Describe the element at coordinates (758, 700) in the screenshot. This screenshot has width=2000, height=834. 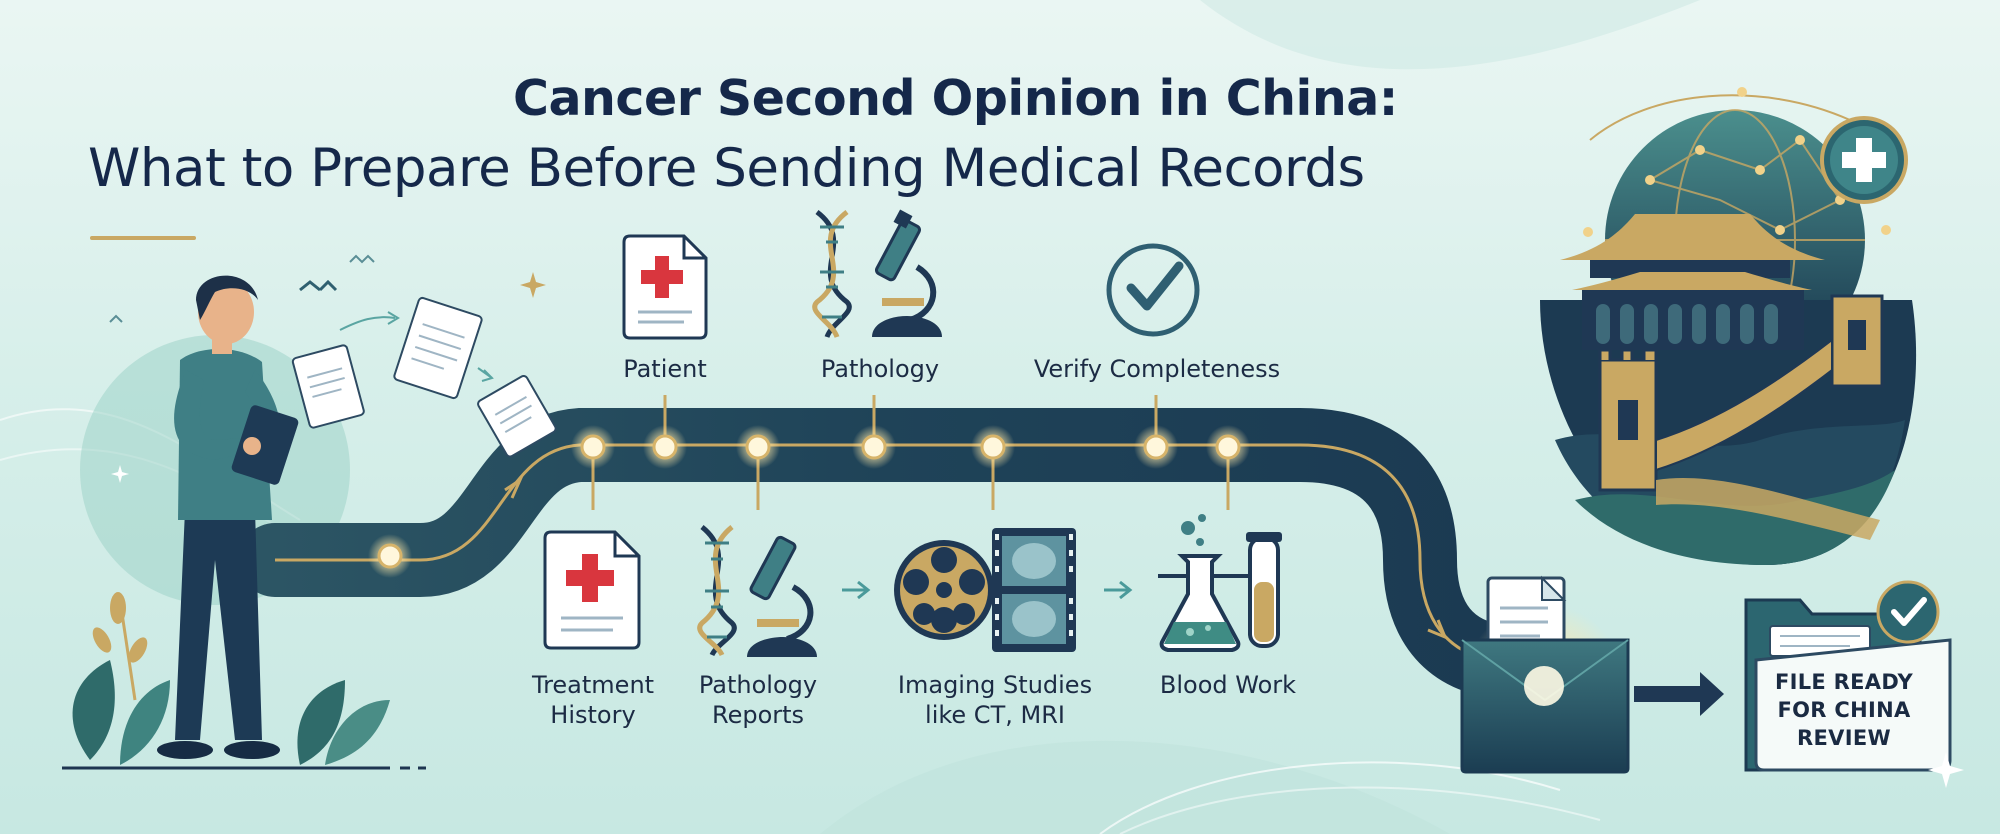
I see `step-label-pathology-reports: Pathology Reports` at that location.